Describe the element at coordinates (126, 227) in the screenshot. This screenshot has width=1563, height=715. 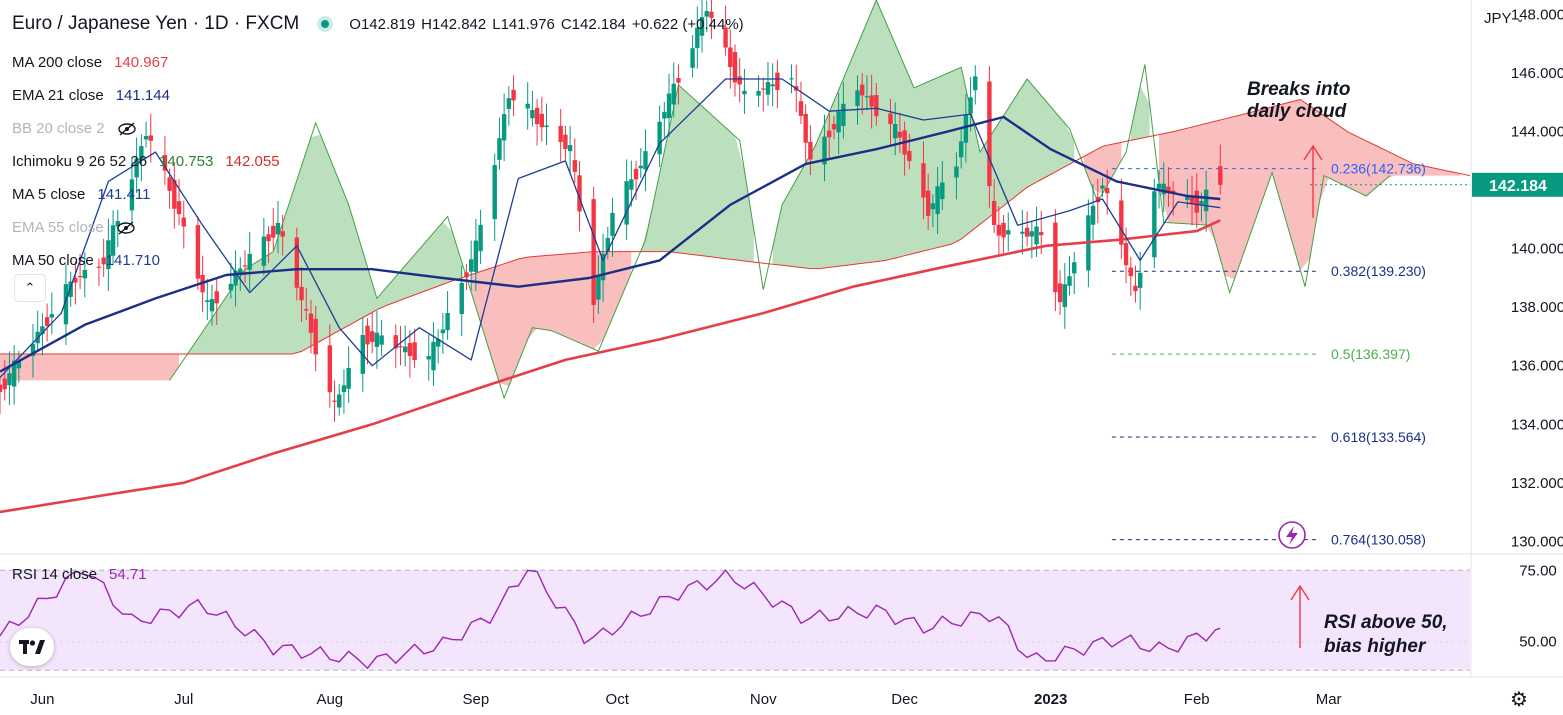
I see `eye-crossed-icon` at that location.